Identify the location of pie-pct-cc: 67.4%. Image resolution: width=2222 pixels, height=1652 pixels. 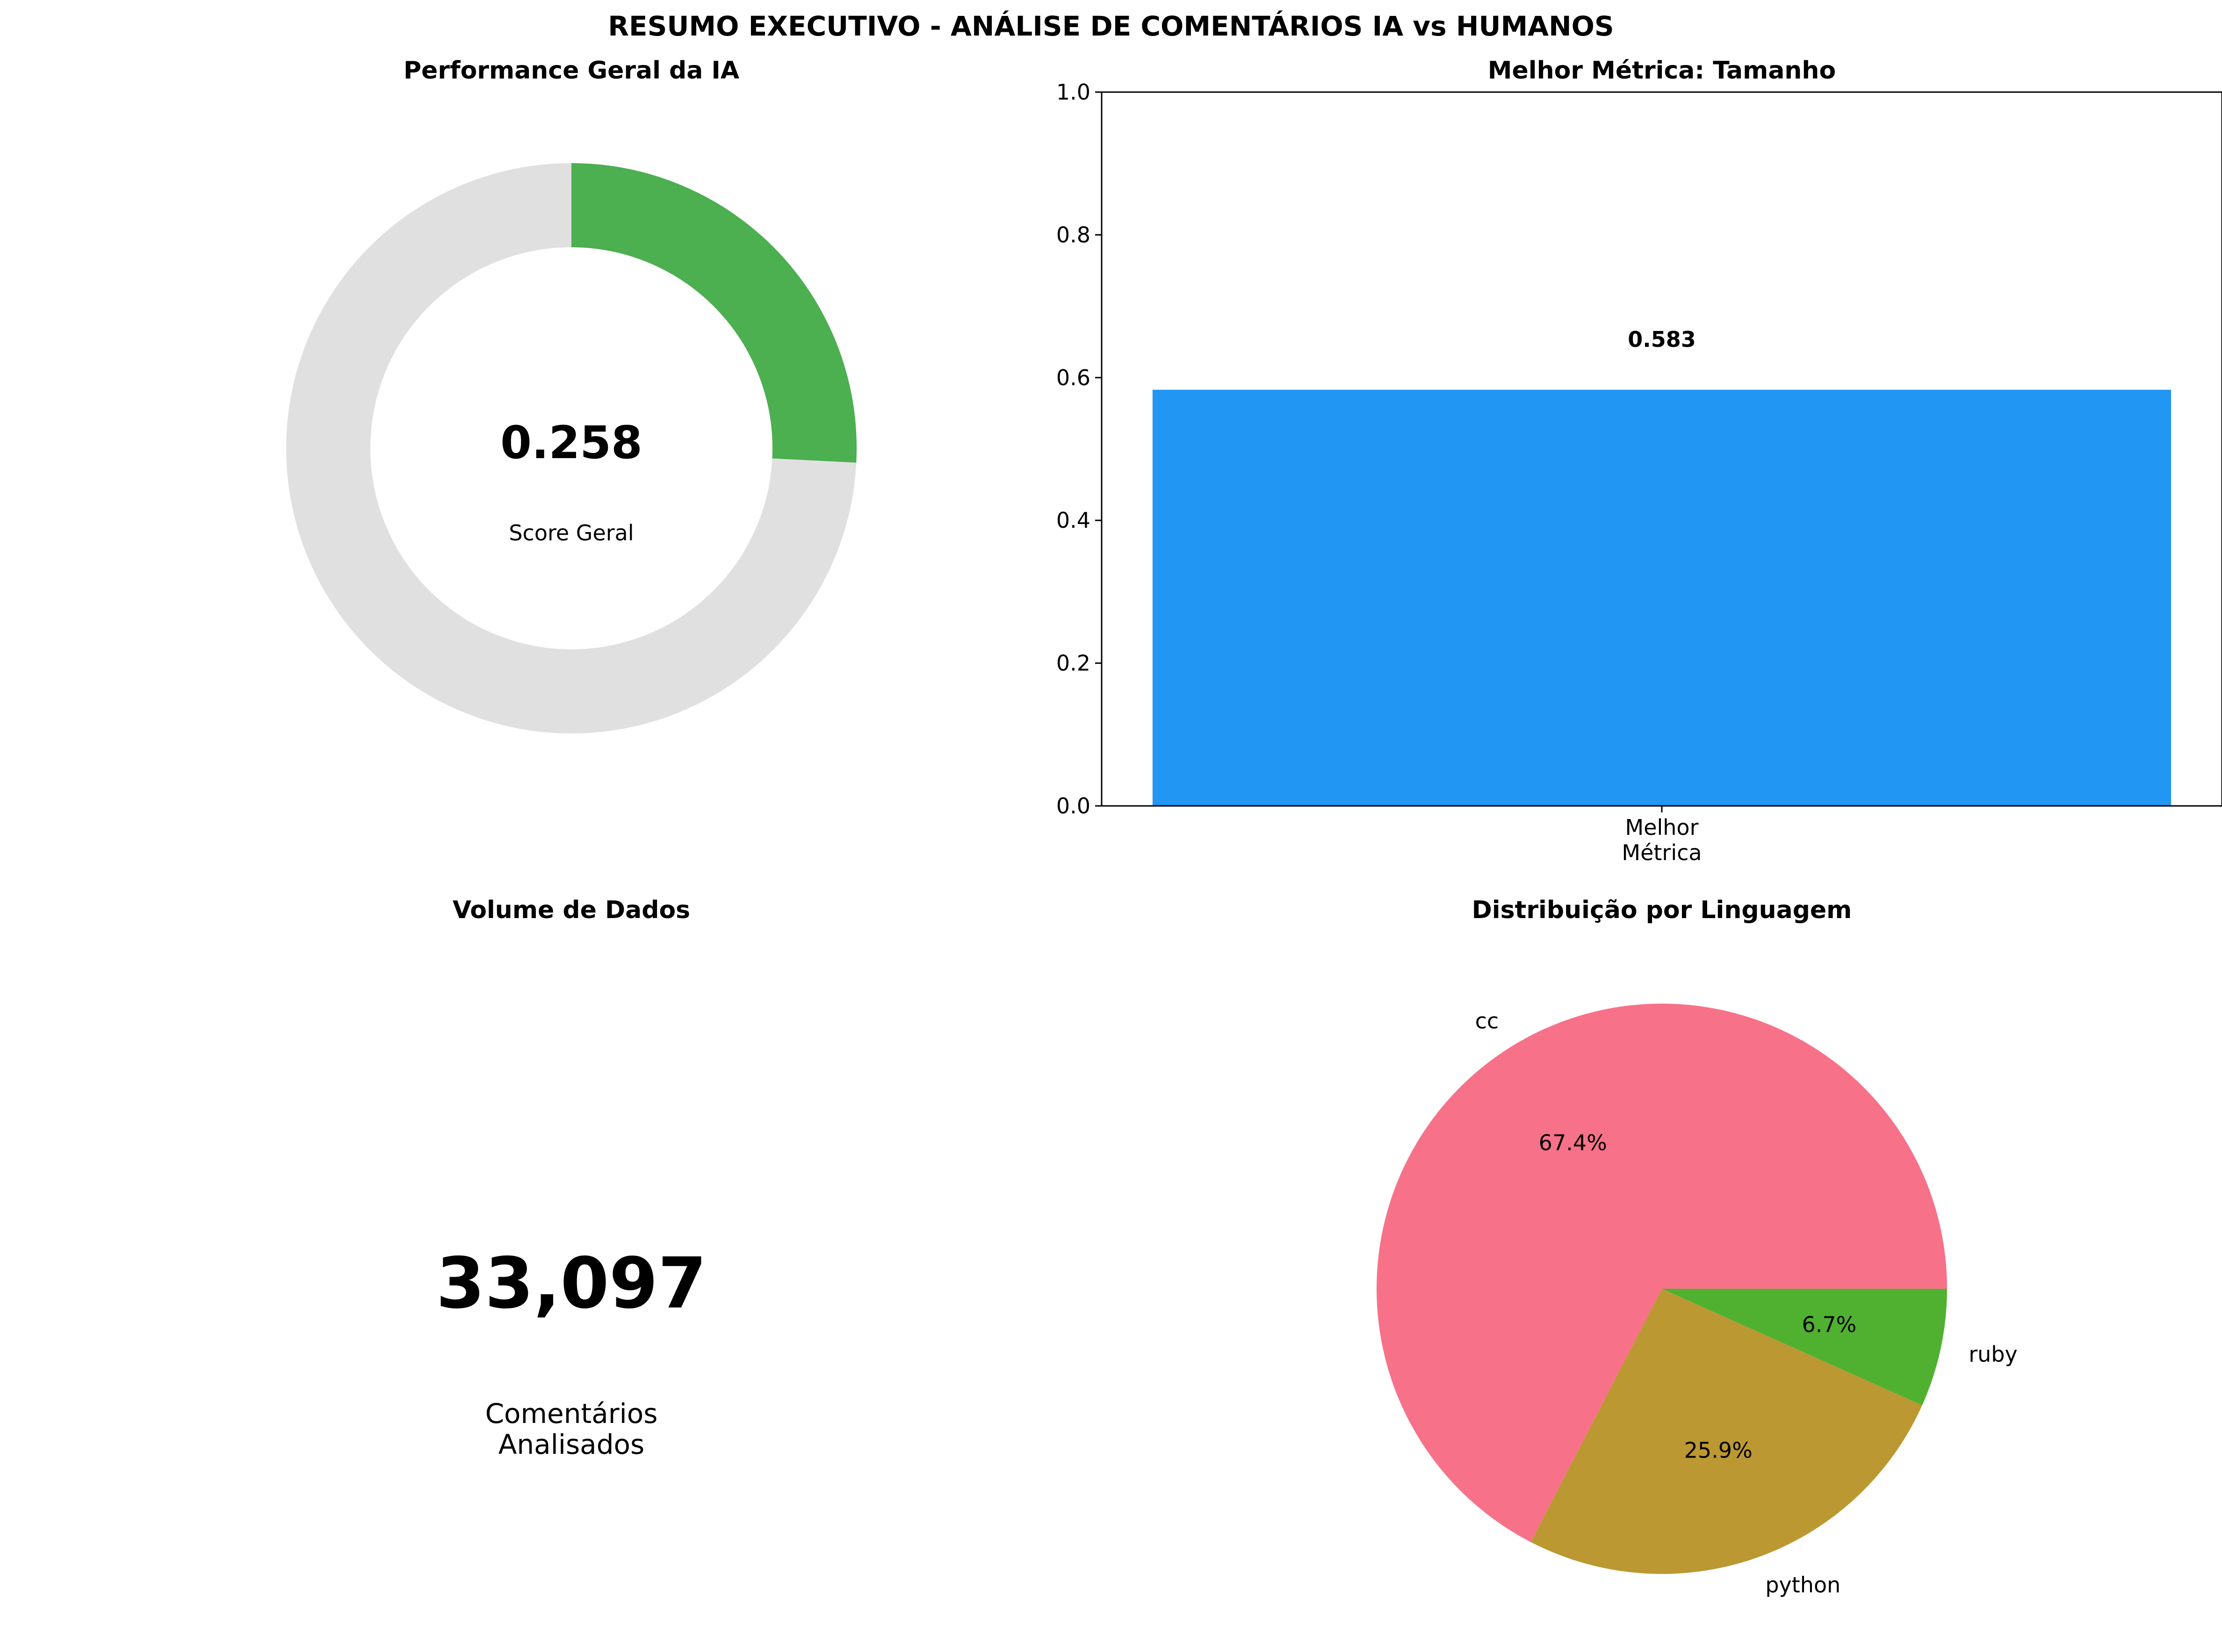
(1573, 1142).